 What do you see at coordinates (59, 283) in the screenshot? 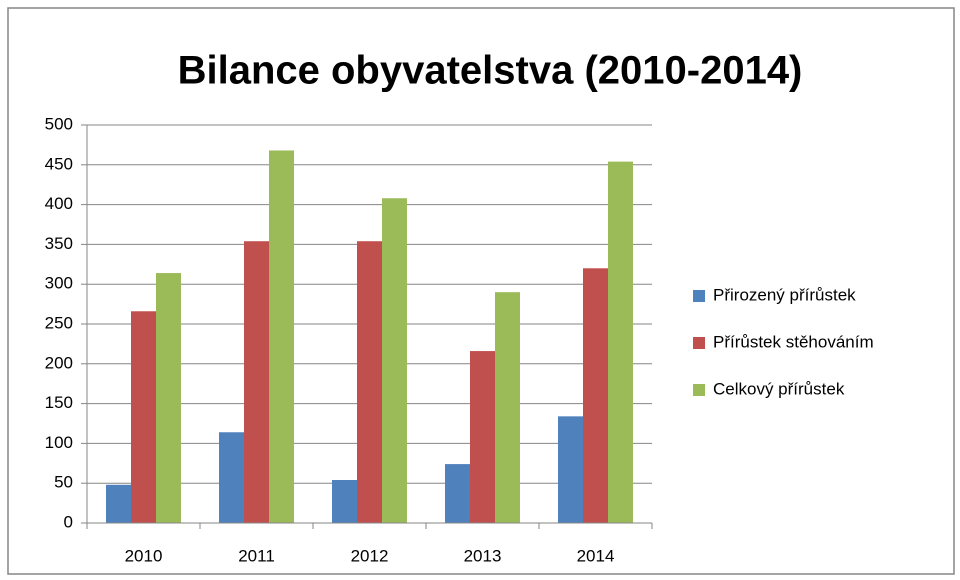
I see `y-tick-label: 300` at bounding box center [59, 283].